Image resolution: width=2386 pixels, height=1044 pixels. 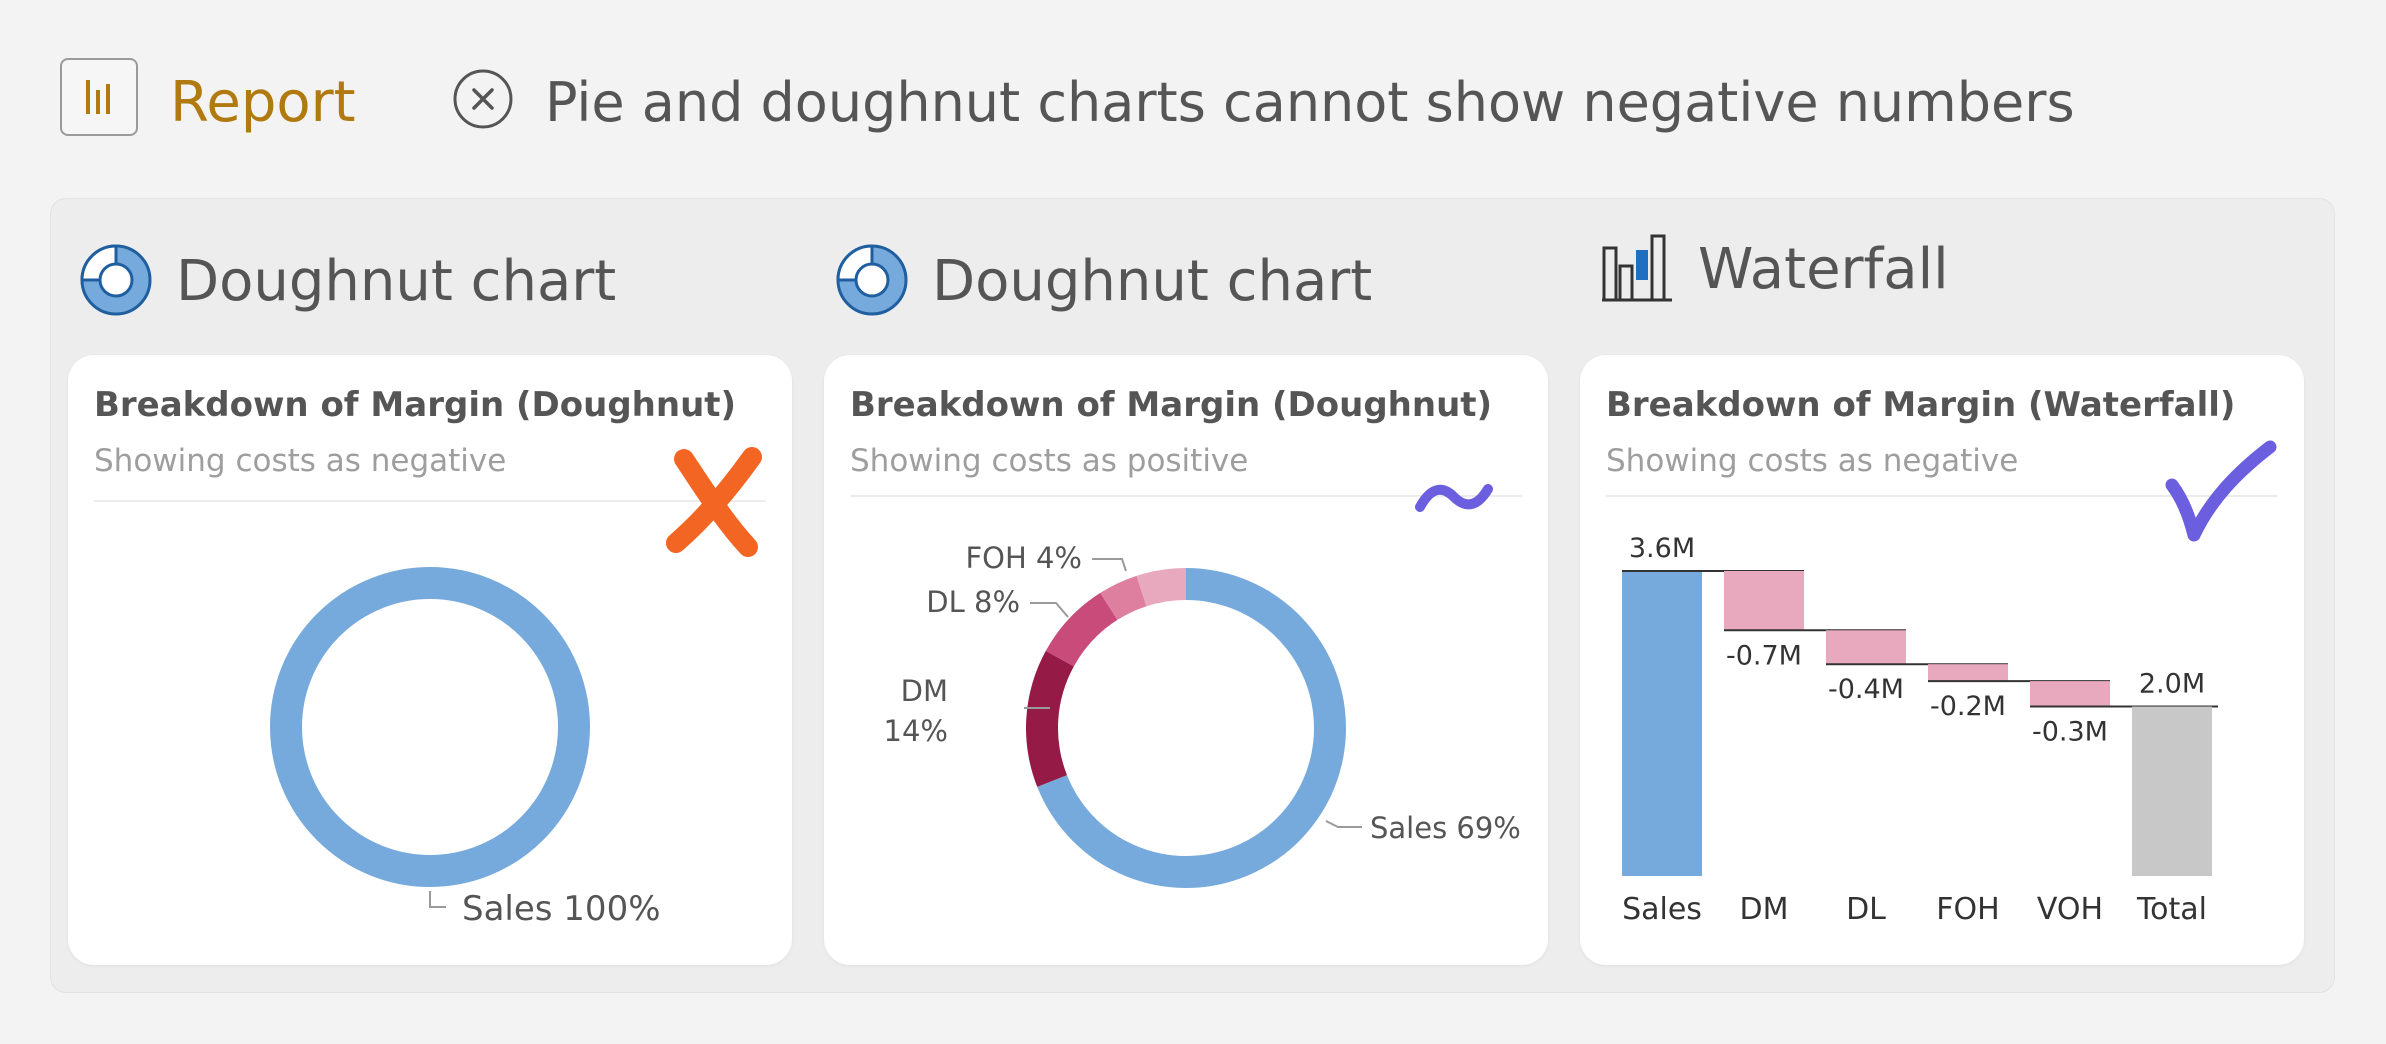 I want to click on waterfall-bar-dm, so click(x=1764, y=601).